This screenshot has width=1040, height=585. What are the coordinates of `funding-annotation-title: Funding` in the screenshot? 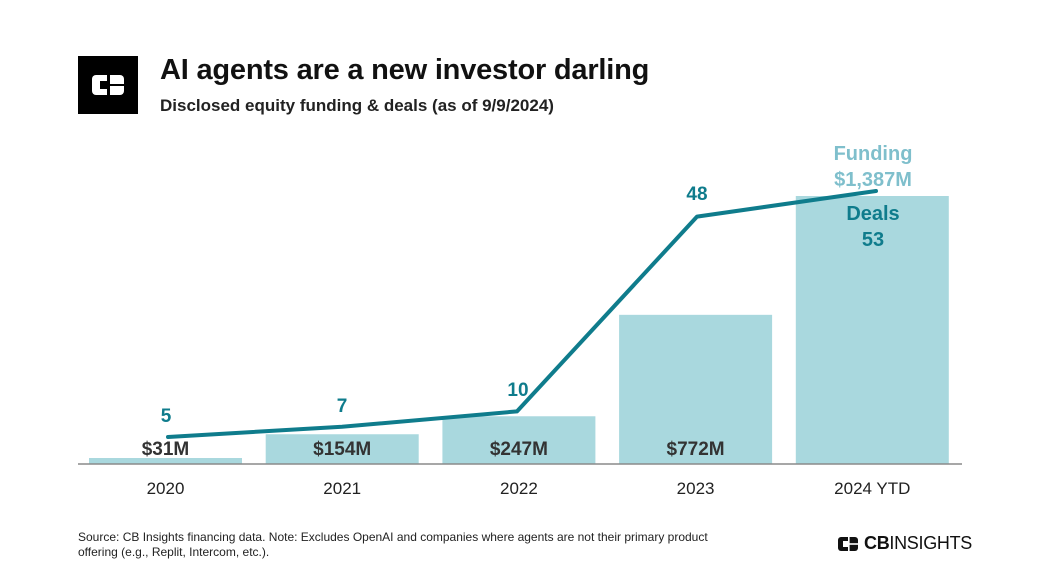 It's located at (873, 154).